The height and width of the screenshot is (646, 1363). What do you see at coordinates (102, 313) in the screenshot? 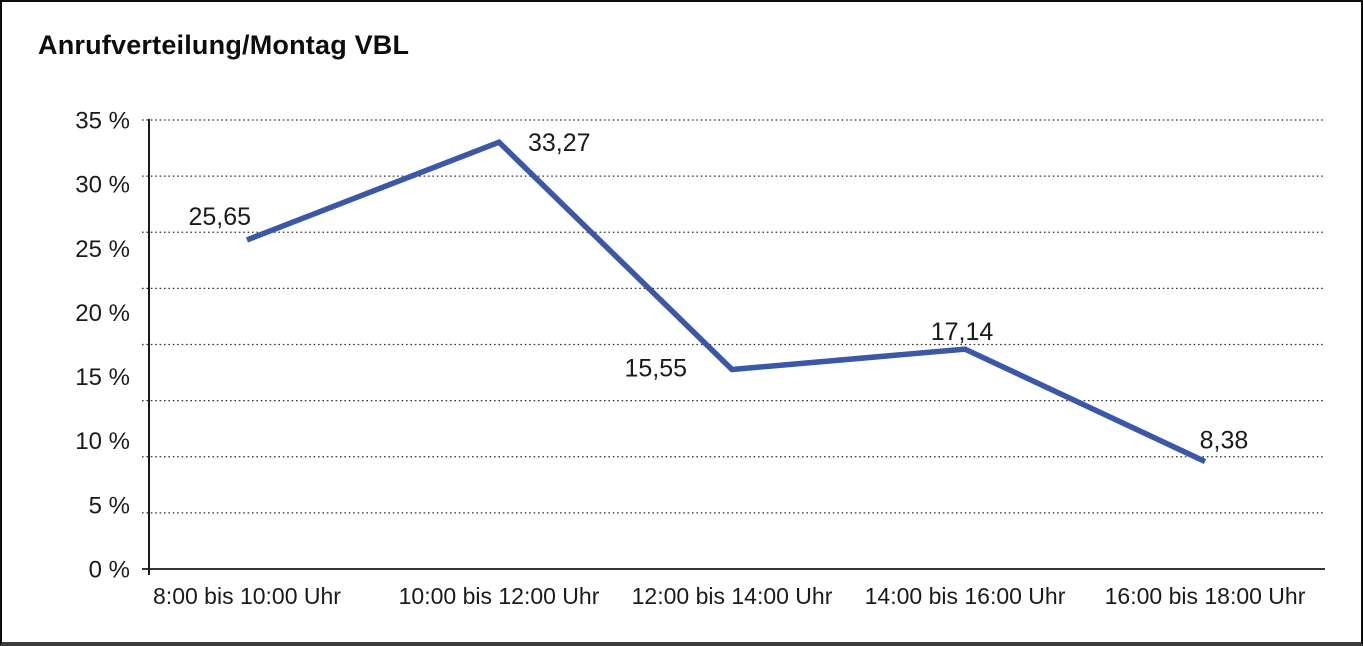
I see `y-tick-label: 20 %` at bounding box center [102, 313].